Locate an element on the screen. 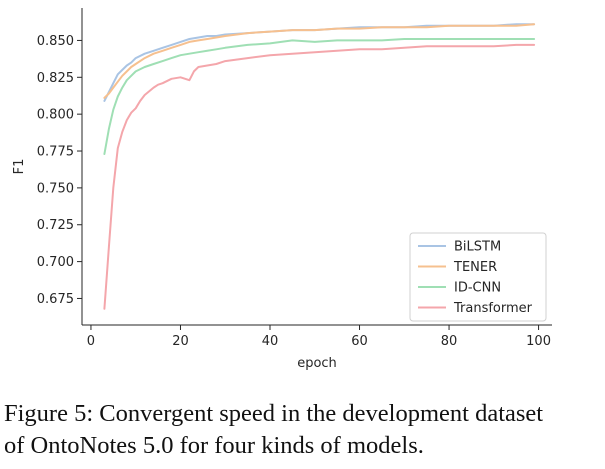 This screenshot has width=605, height=469. y-axis-title: F1 is located at coordinates (19, 167).